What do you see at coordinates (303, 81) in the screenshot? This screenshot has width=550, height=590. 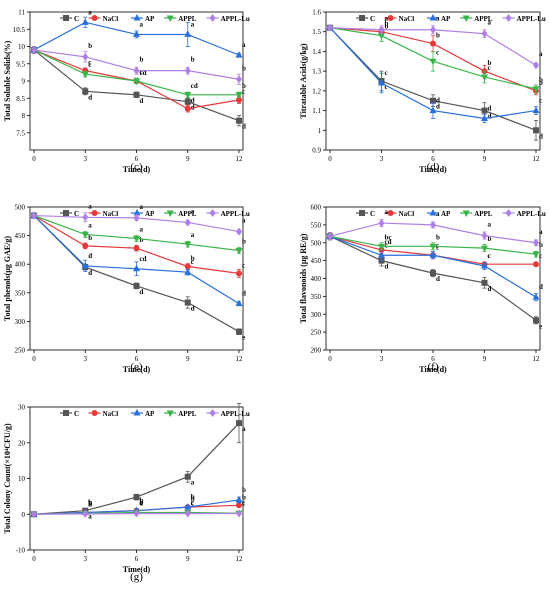 I see `y-axis-label: Titratable Acids(g/kg)` at bounding box center [303, 81].